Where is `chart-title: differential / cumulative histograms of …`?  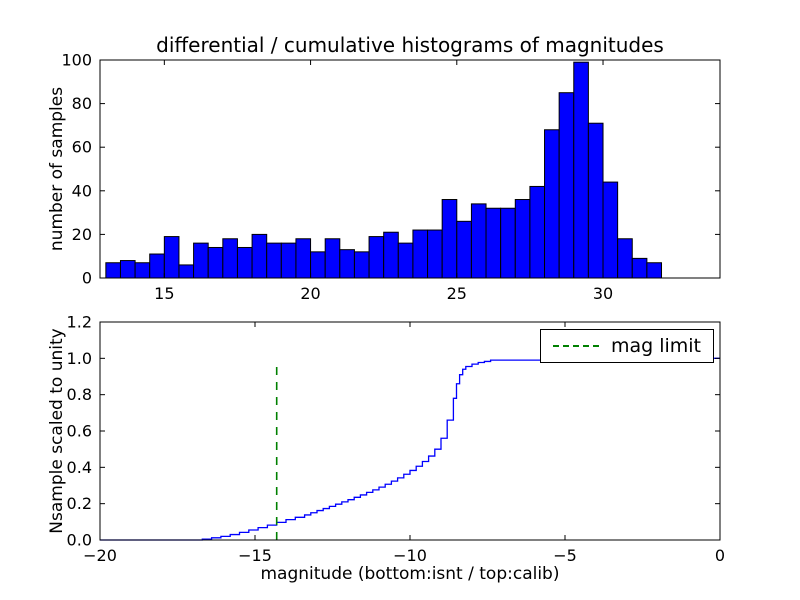 chart-title: differential / cumulative histograms of … is located at coordinates (410, 45).